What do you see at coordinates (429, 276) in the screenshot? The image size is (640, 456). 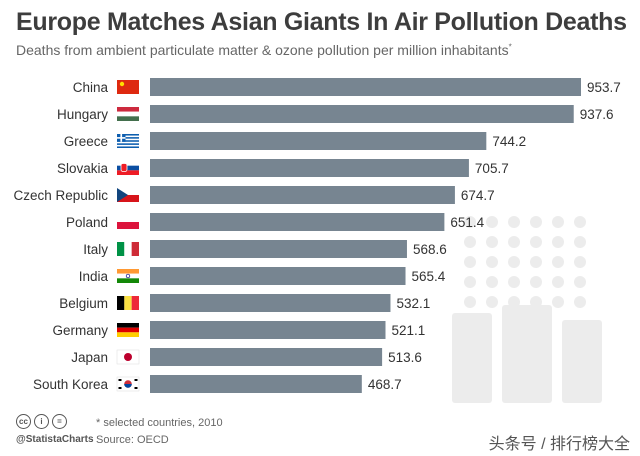 I see `value-label: 565.4` at bounding box center [429, 276].